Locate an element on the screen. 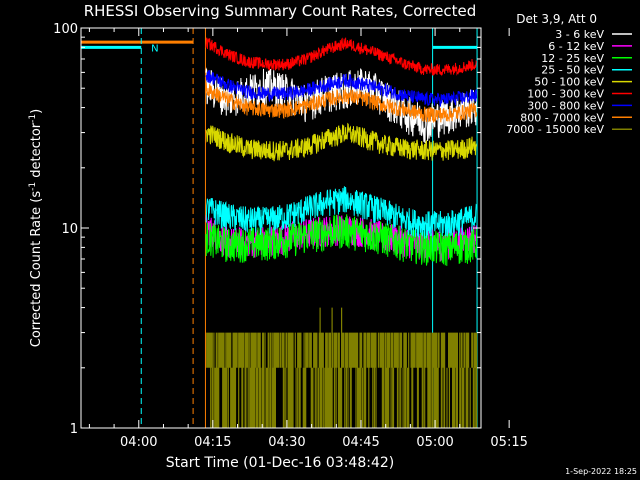  legend-label-7000to15000keV: 7000 - 15000 keV is located at coordinates (555, 129).